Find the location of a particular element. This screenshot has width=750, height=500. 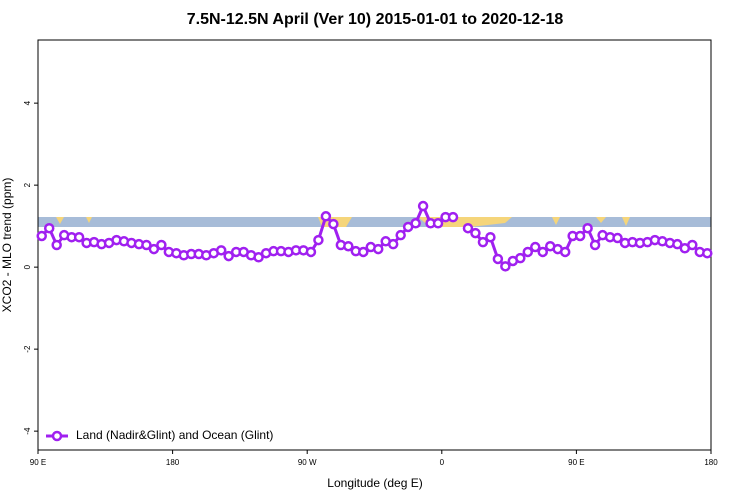

y-tick-label: -2 is located at coordinates (27, 349).